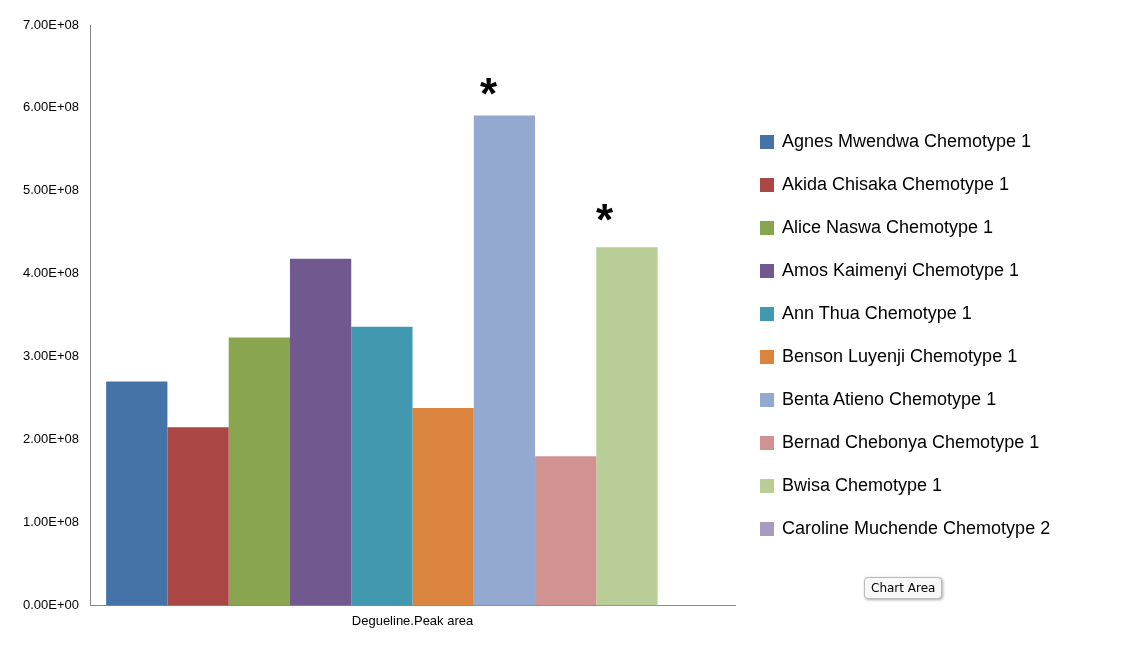 The height and width of the screenshot is (652, 1121). I want to click on y-tick-label: 6.00E+08, so click(51, 107).